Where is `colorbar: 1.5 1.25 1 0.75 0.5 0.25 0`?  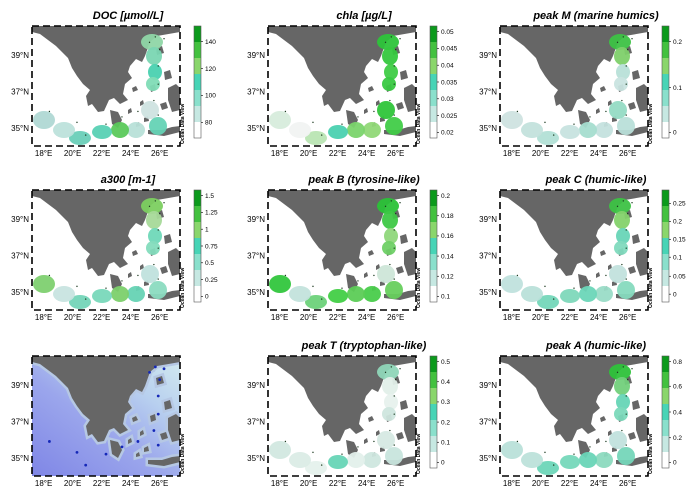
colorbar: 1.5 1.25 1 0.75 0.5 0.25 0 is located at coordinates (205, 246).